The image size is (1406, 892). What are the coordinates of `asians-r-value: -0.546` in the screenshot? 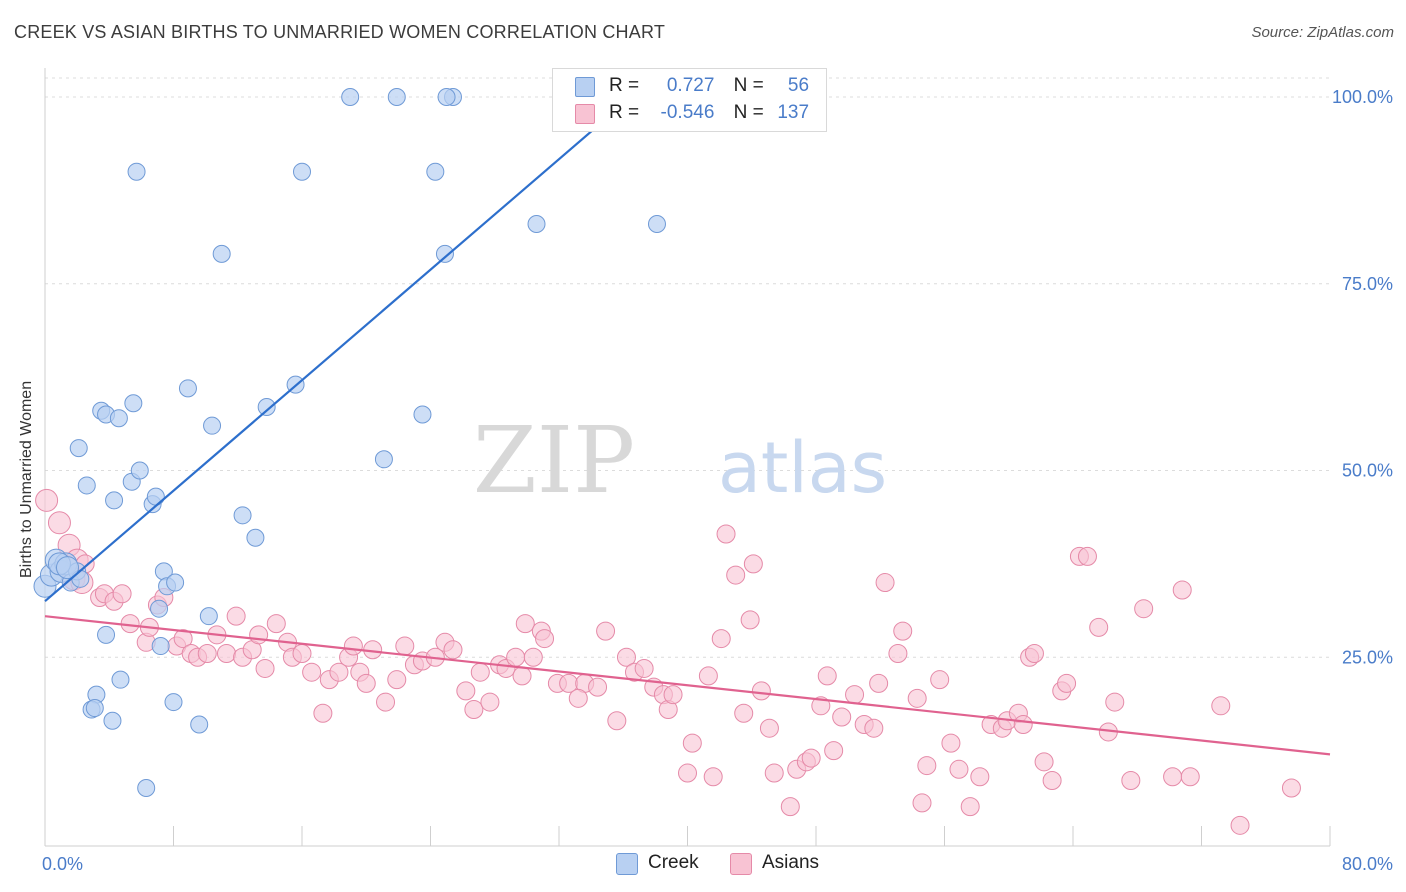 It's located at (687, 112).